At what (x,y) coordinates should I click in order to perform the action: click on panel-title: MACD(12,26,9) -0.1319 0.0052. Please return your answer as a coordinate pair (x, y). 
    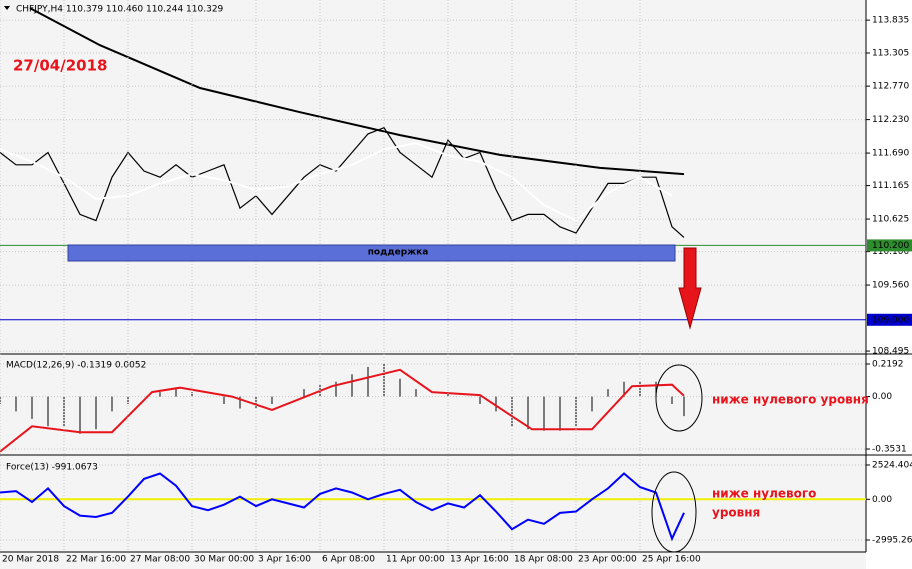
    Looking at the image, I should click on (76, 366).